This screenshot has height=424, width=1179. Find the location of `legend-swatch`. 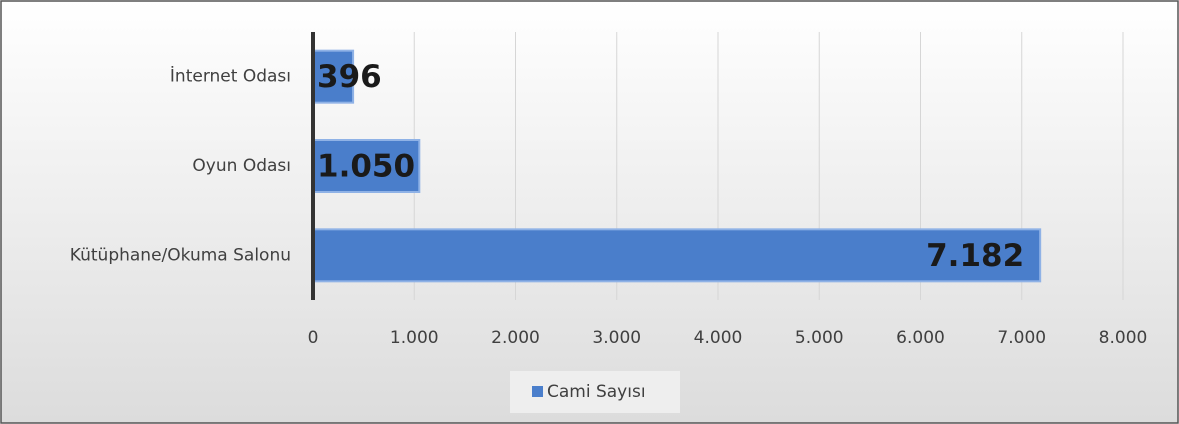

legend-swatch is located at coordinates (537, 391).